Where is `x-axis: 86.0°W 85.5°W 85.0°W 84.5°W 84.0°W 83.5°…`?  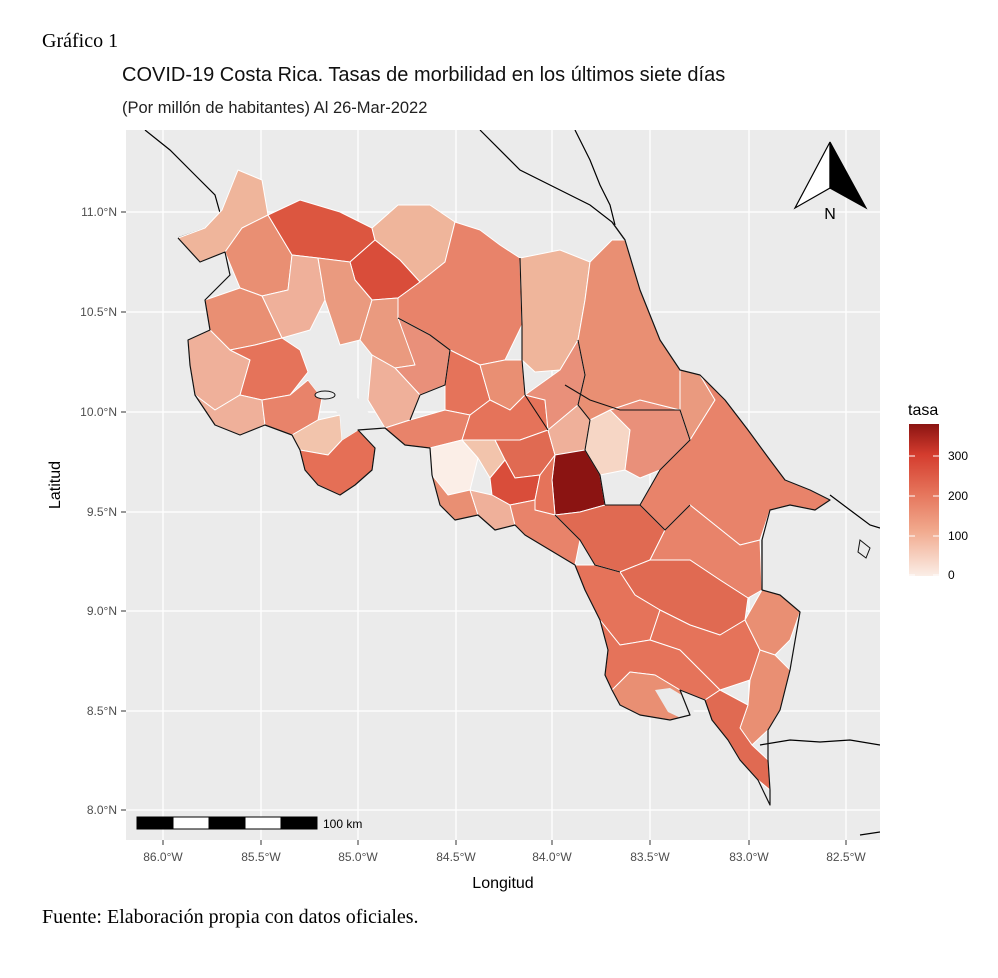 x-axis: 86.0°W 85.5°W 85.0°W 84.5°W 84.0°W 83.5°… is located at coordinates (504, 852).